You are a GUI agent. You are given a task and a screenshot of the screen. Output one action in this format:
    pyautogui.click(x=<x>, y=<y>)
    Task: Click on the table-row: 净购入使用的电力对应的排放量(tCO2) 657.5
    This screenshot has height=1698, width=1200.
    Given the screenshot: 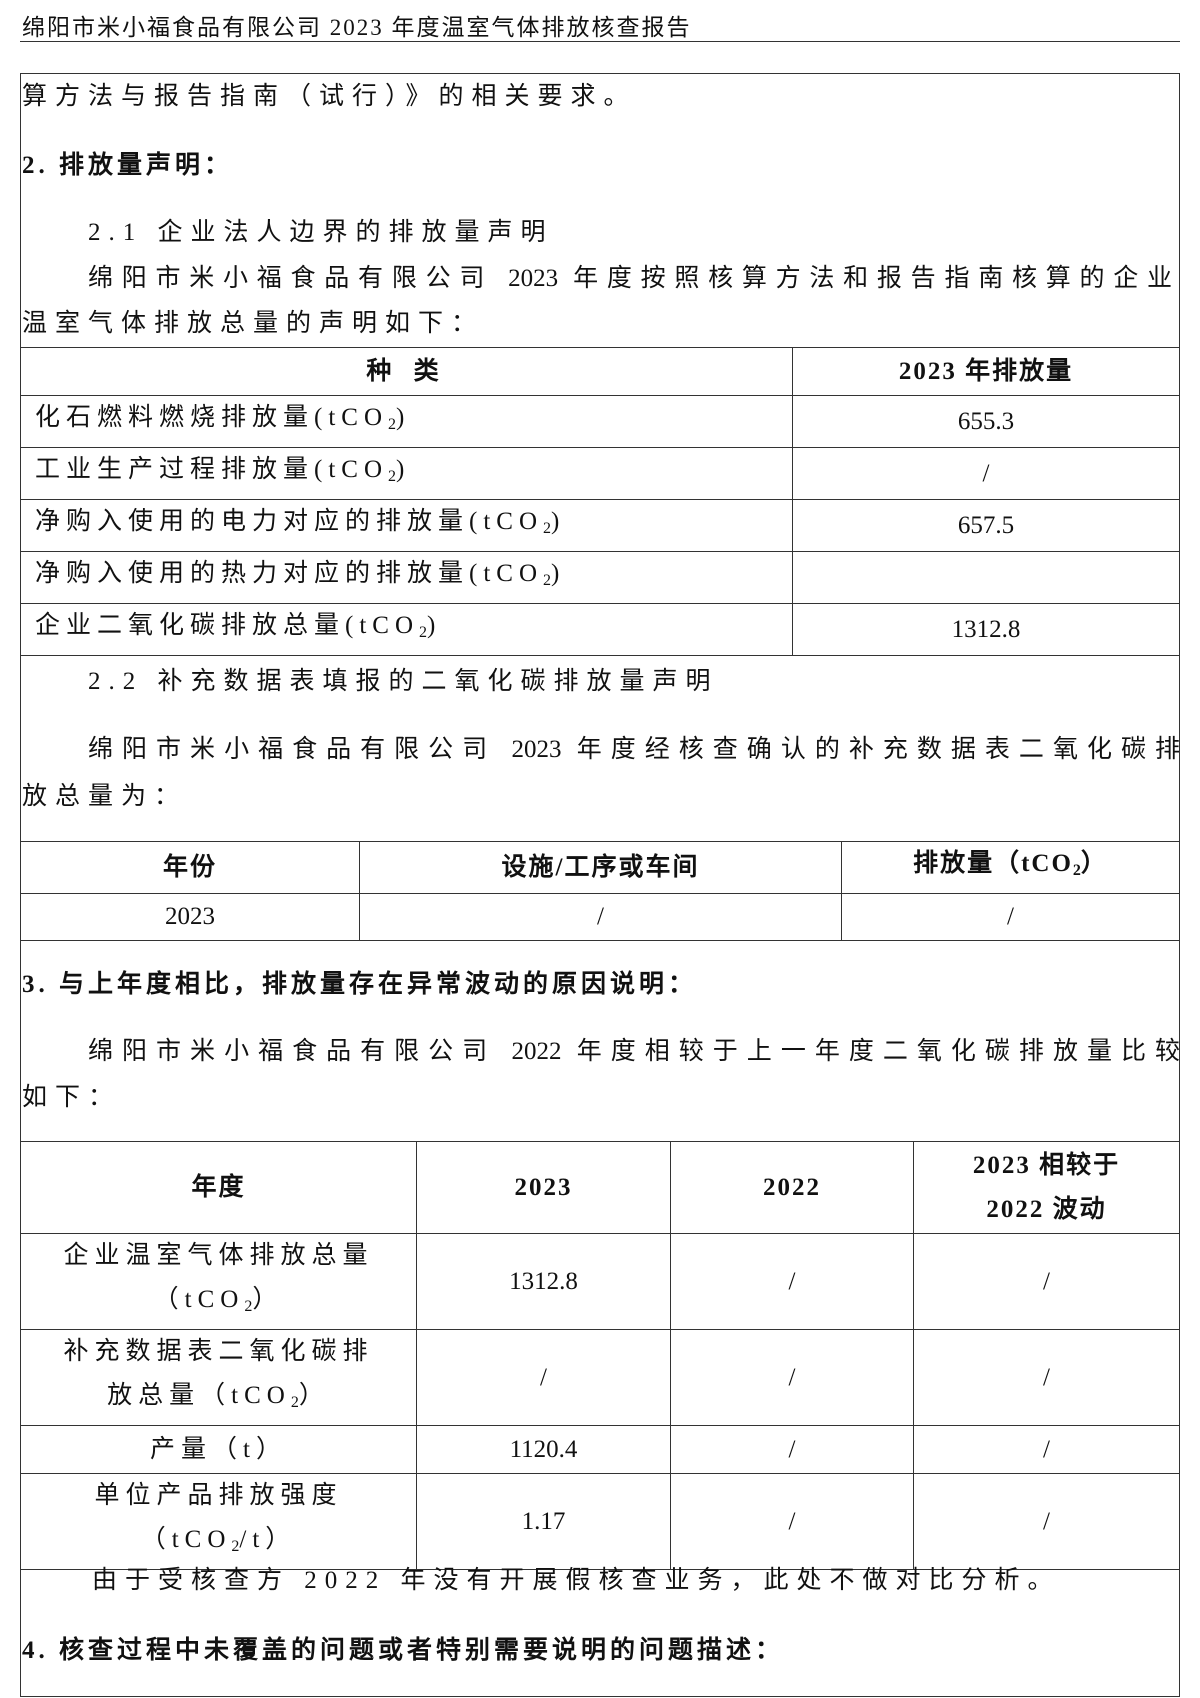 What is the action you would take?
    pyautogui.click(x=600, y=525)
    